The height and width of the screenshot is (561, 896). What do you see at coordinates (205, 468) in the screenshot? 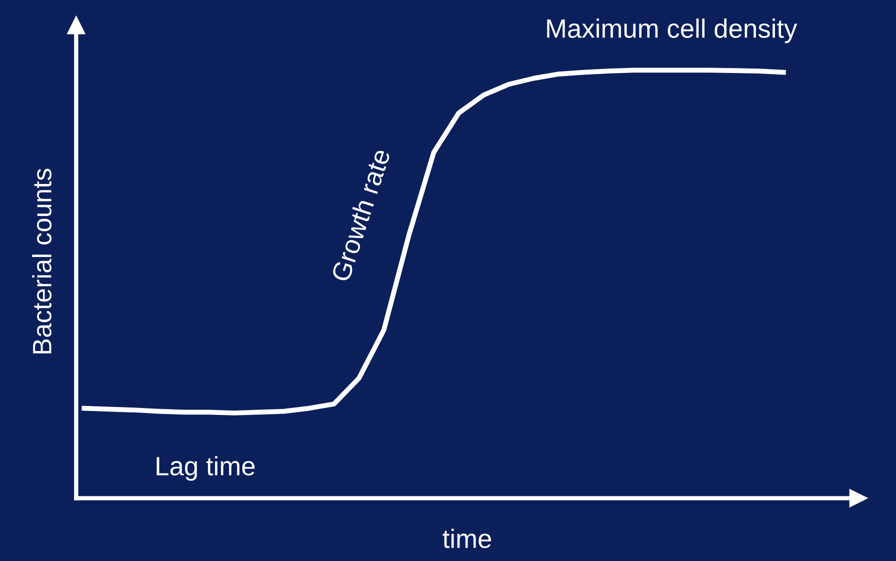
I see `annotation: Lag time` at bounding box center [205, 468].